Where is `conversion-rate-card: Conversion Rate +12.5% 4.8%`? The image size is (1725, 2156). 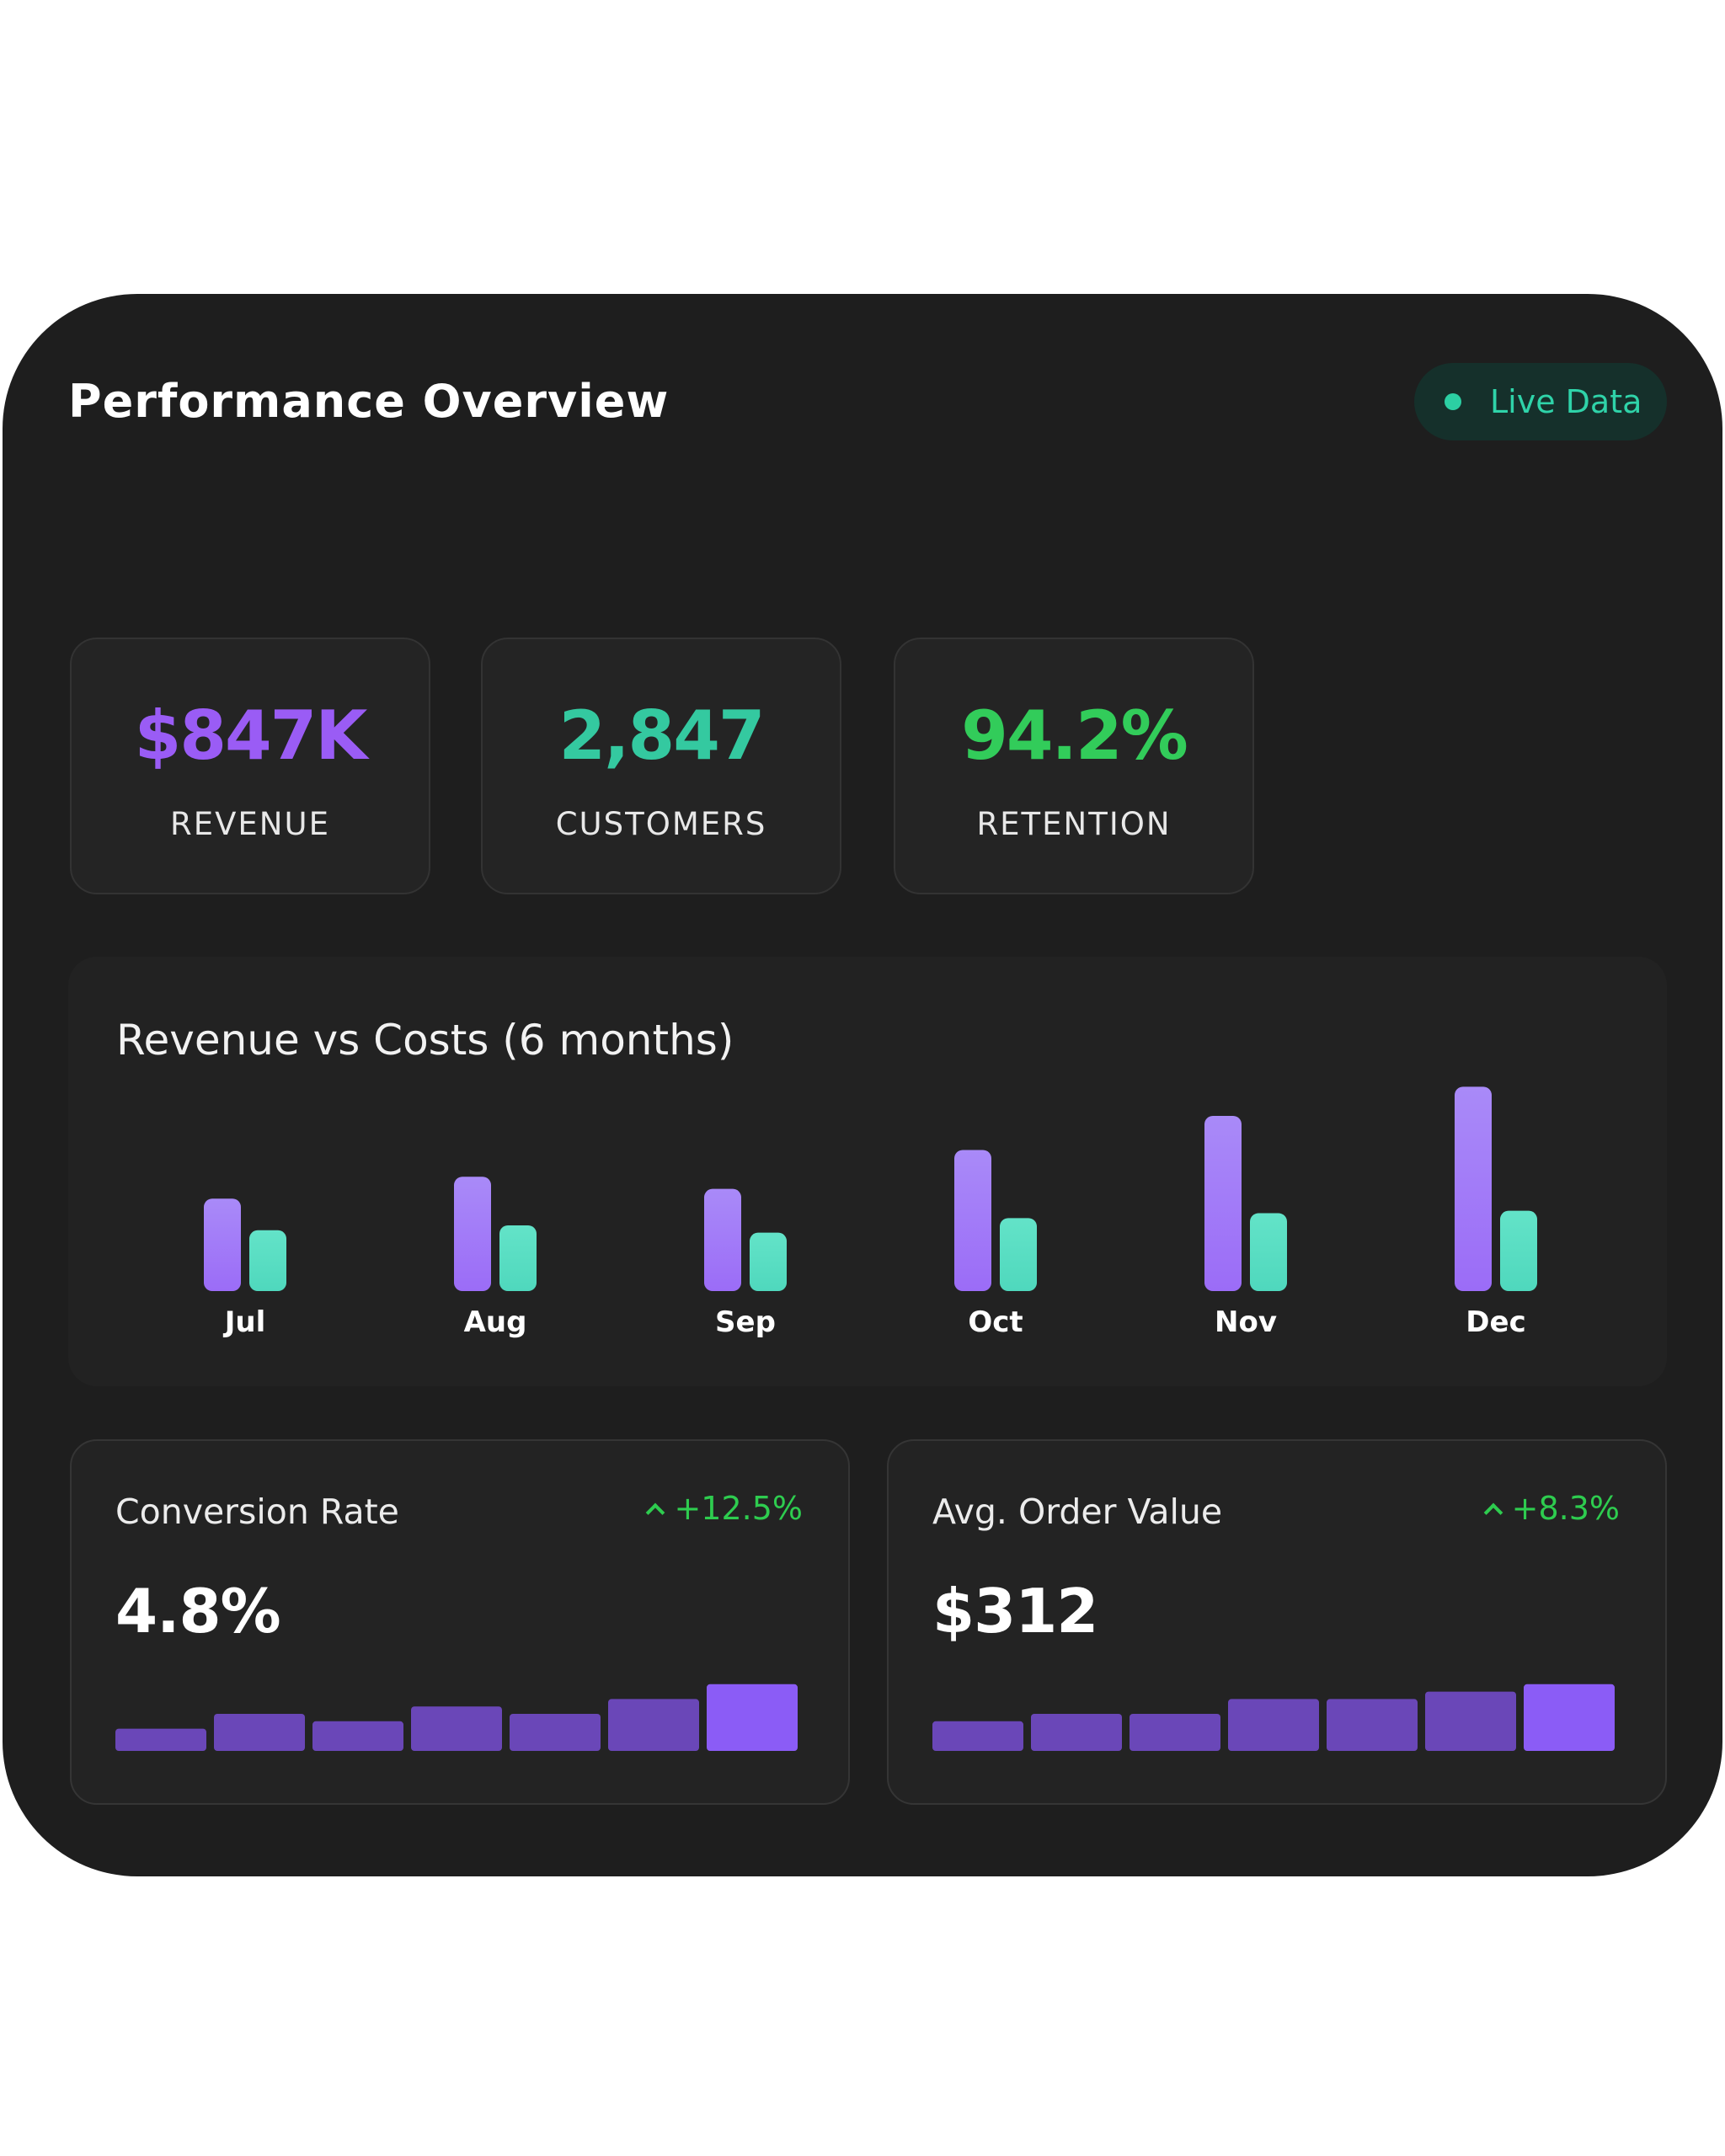 conversion-rate-card: Conversion Rate +12.5% 4.8% is located at coordinates (460, 1622).